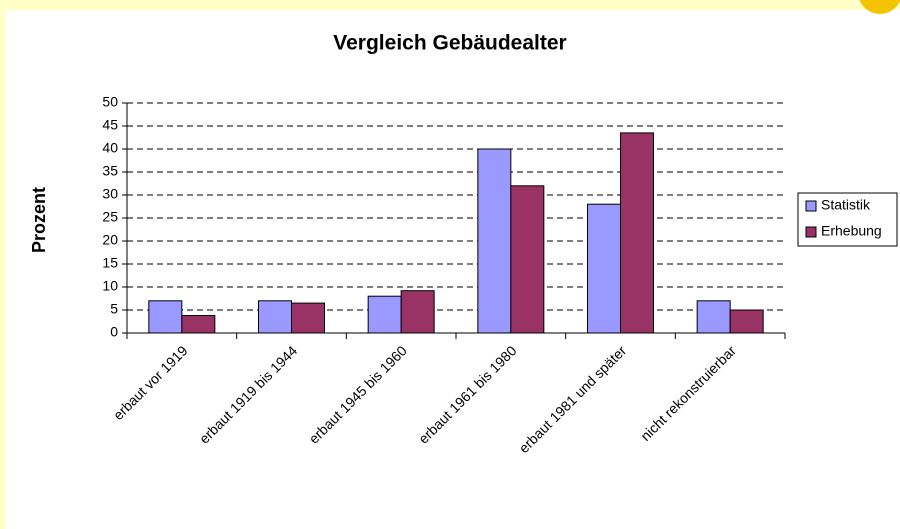  What do you see at coordinates (114, 332) in the screenshot?
I see `y-tick-label: 0` at bounding box center [114, 332].